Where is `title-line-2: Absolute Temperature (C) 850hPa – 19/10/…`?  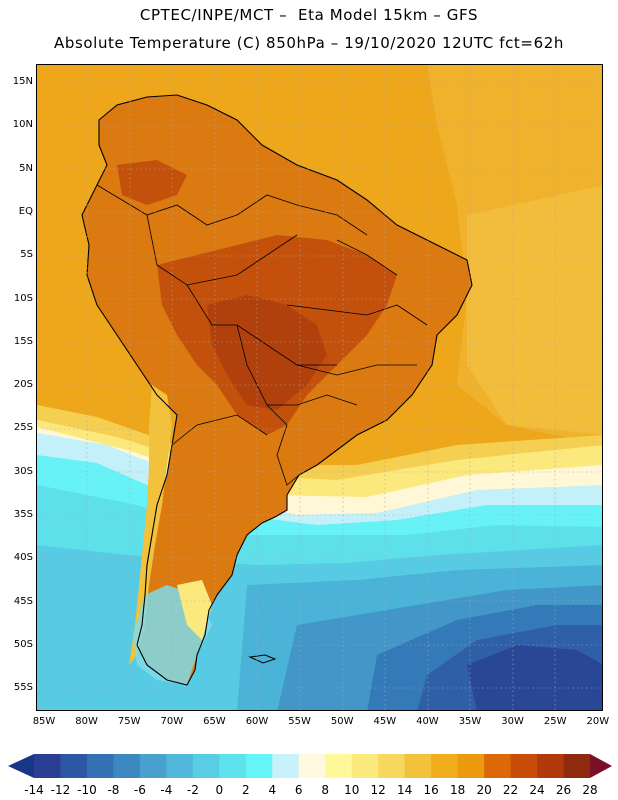 title-line-2: Absolute Temperature (C) 850hPa – 19/10/… is located at coordinates (309, 43).